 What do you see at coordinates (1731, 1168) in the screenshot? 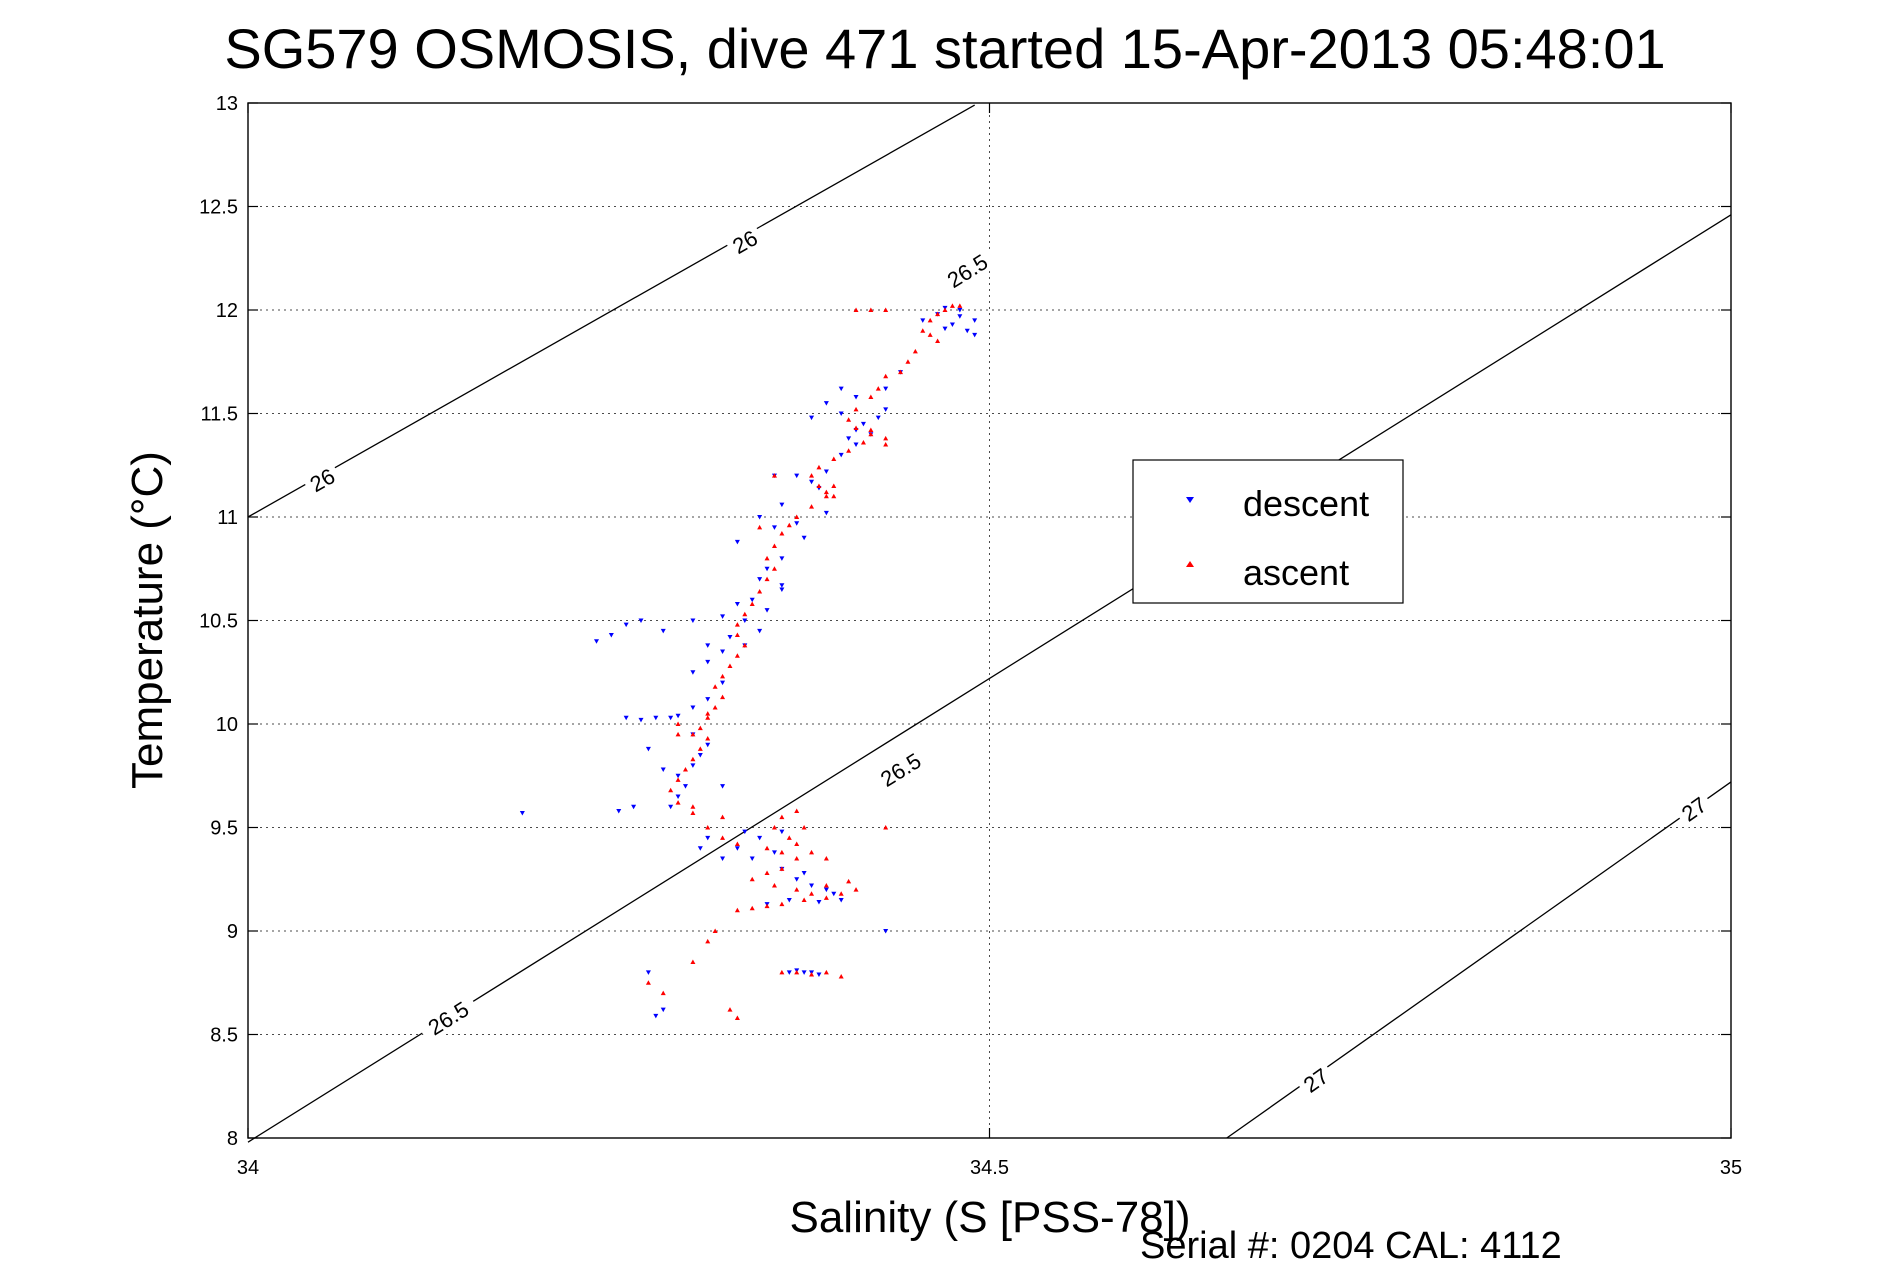
I see `x-tick-label: 35` at bounding box center [1731, 1168].